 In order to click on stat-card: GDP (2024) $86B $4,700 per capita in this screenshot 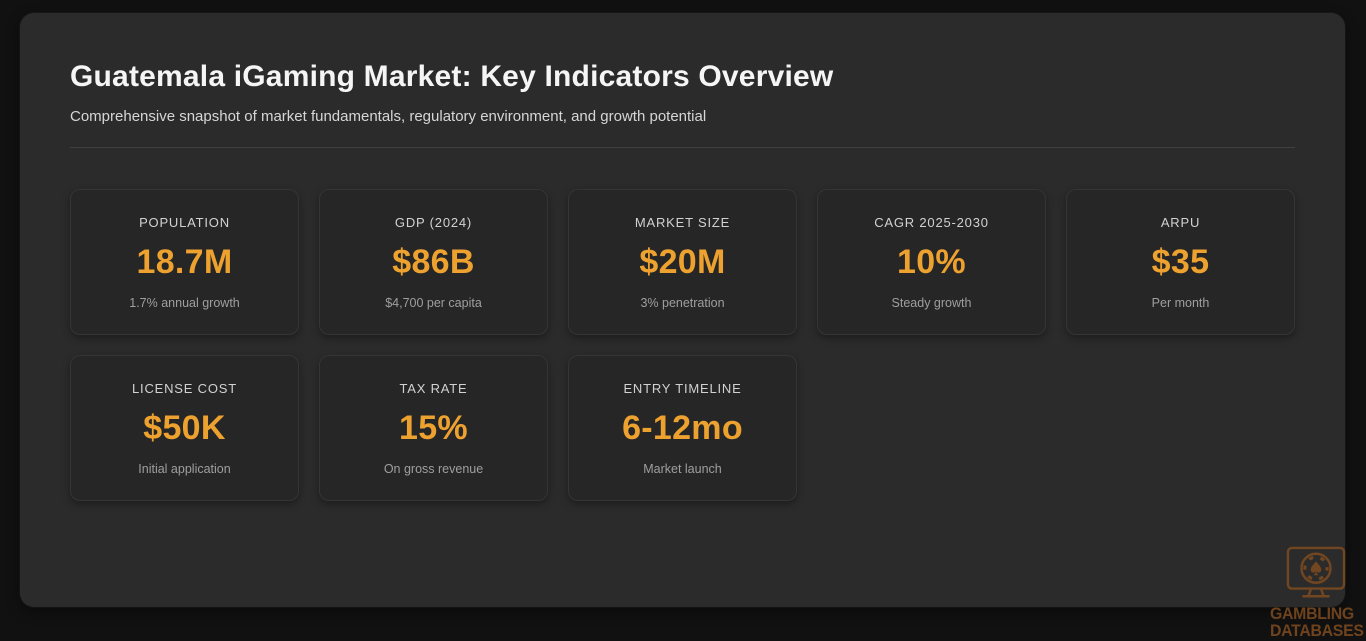, I will do `click(433, 262)`.